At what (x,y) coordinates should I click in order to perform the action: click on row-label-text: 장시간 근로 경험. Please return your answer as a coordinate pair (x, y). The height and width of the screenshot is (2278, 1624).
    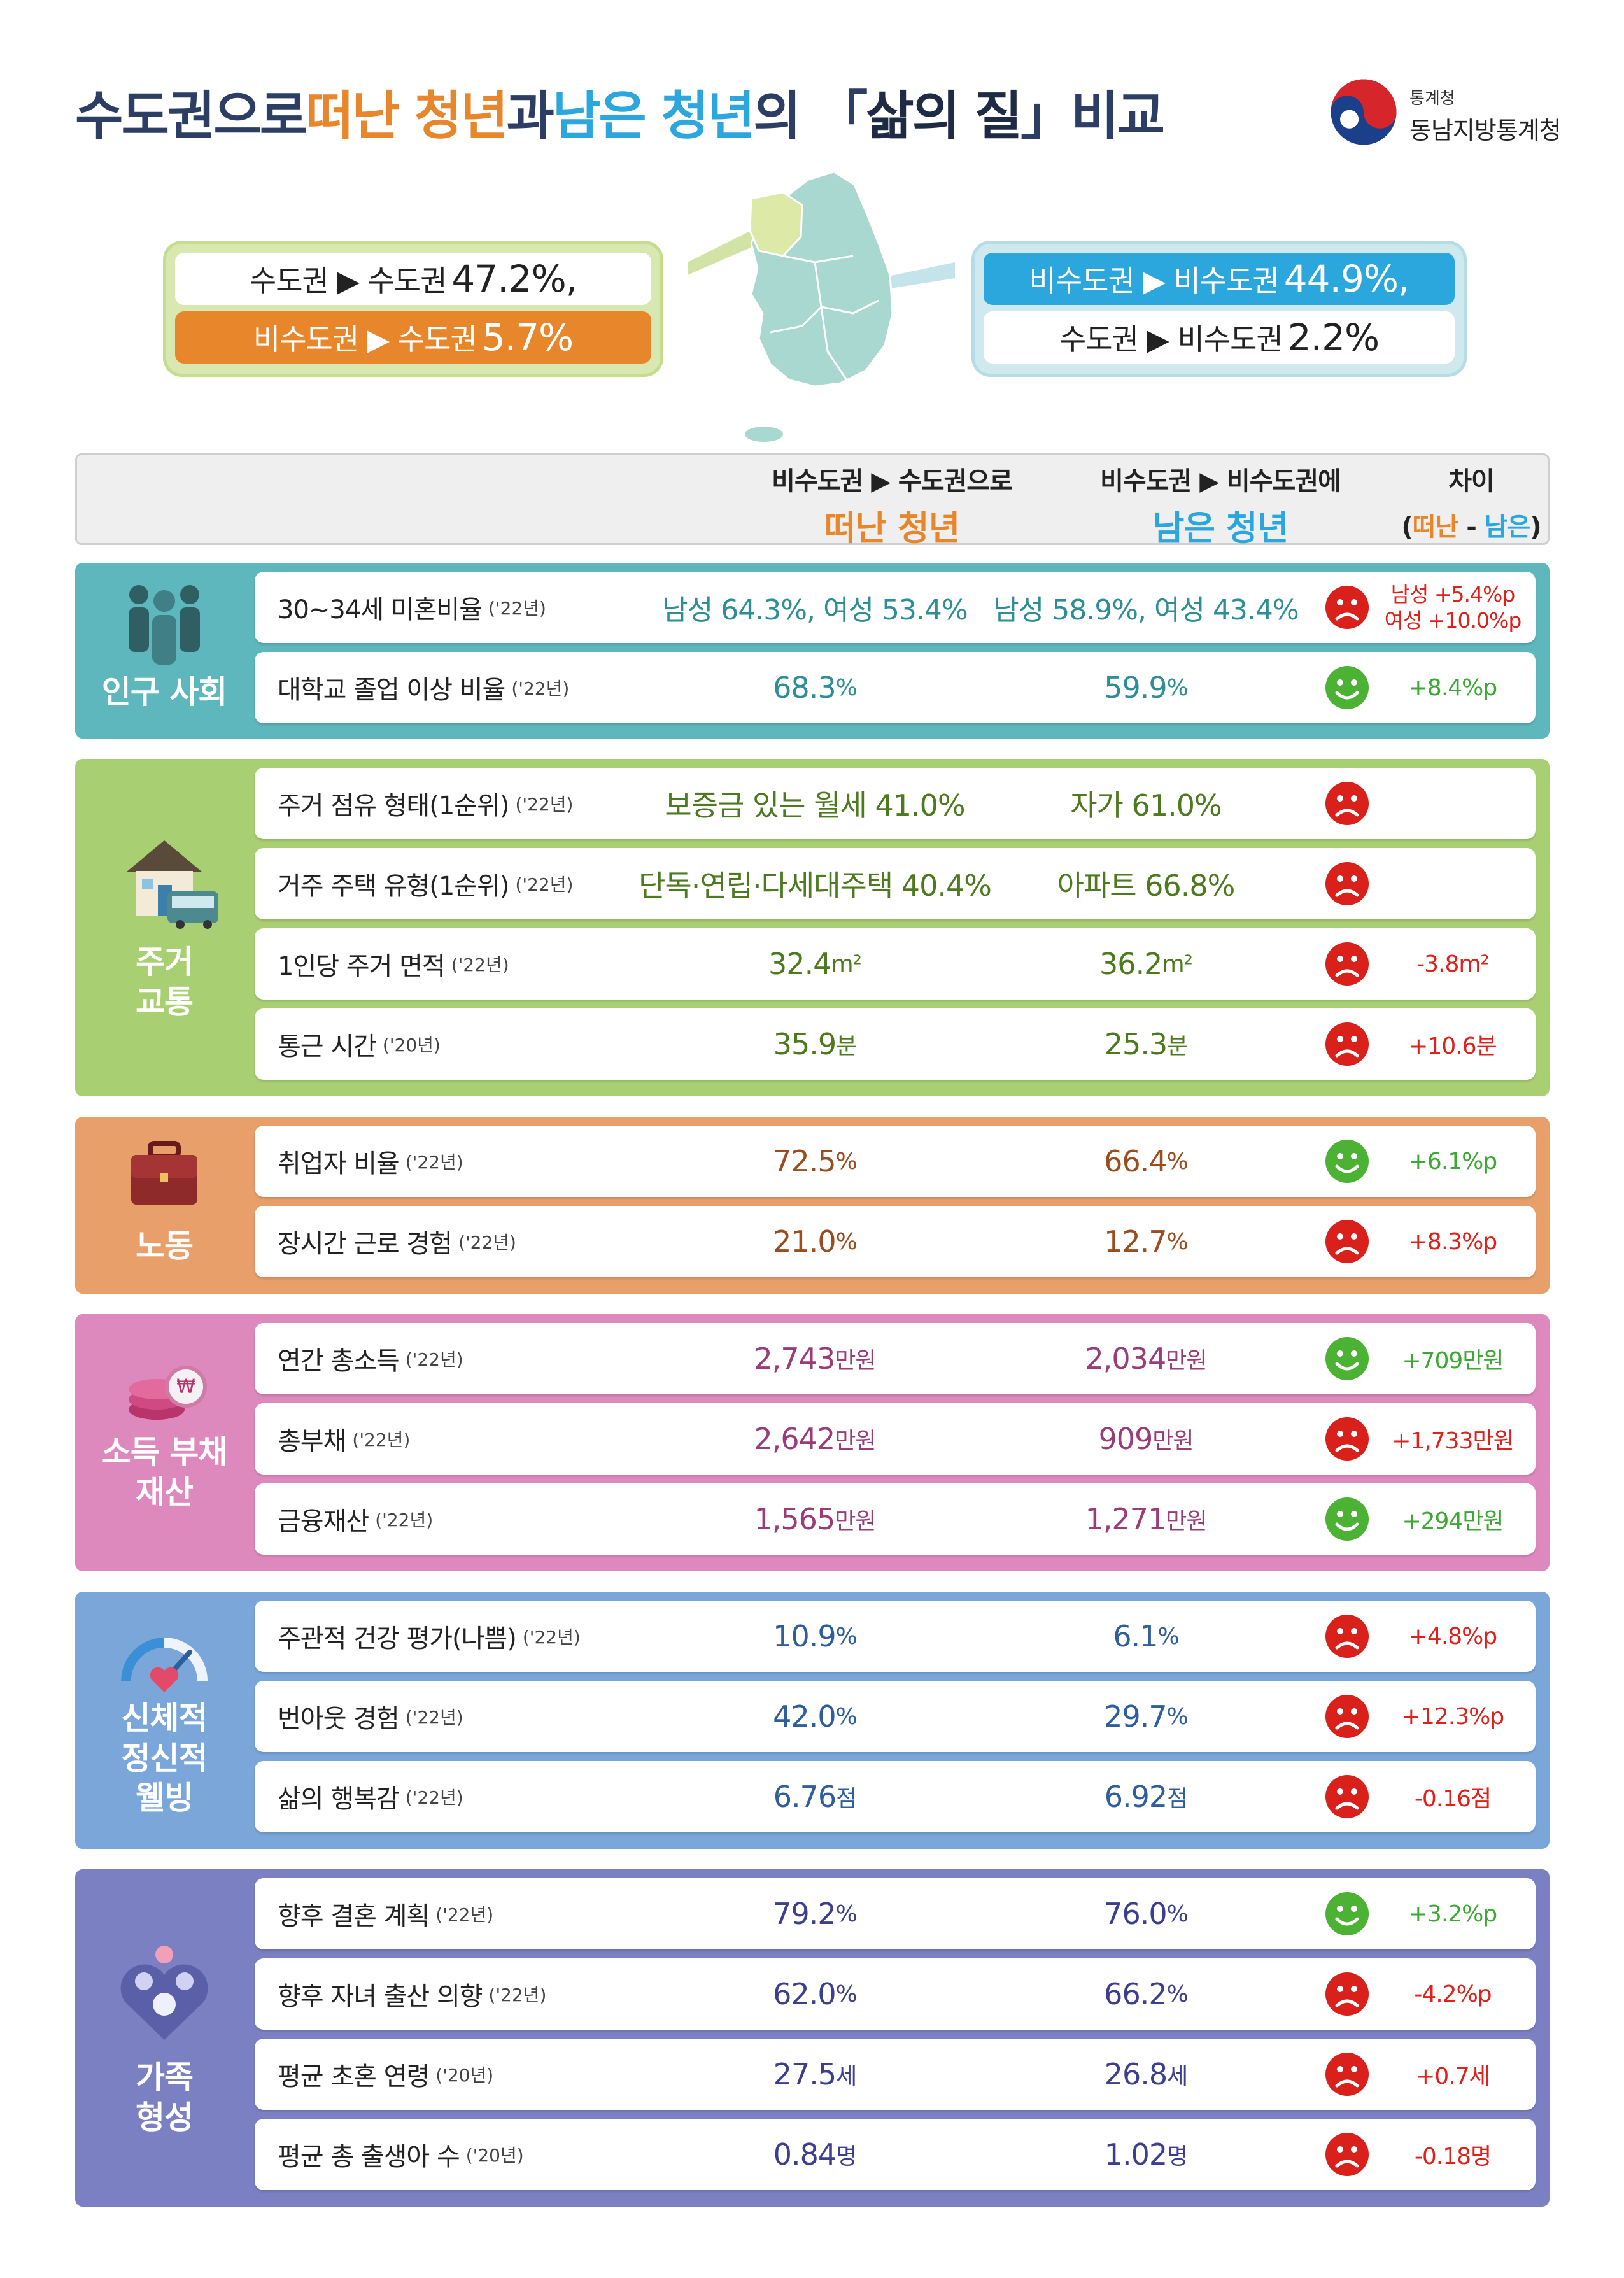
    Looking at the image, I should click on (365, 1244).